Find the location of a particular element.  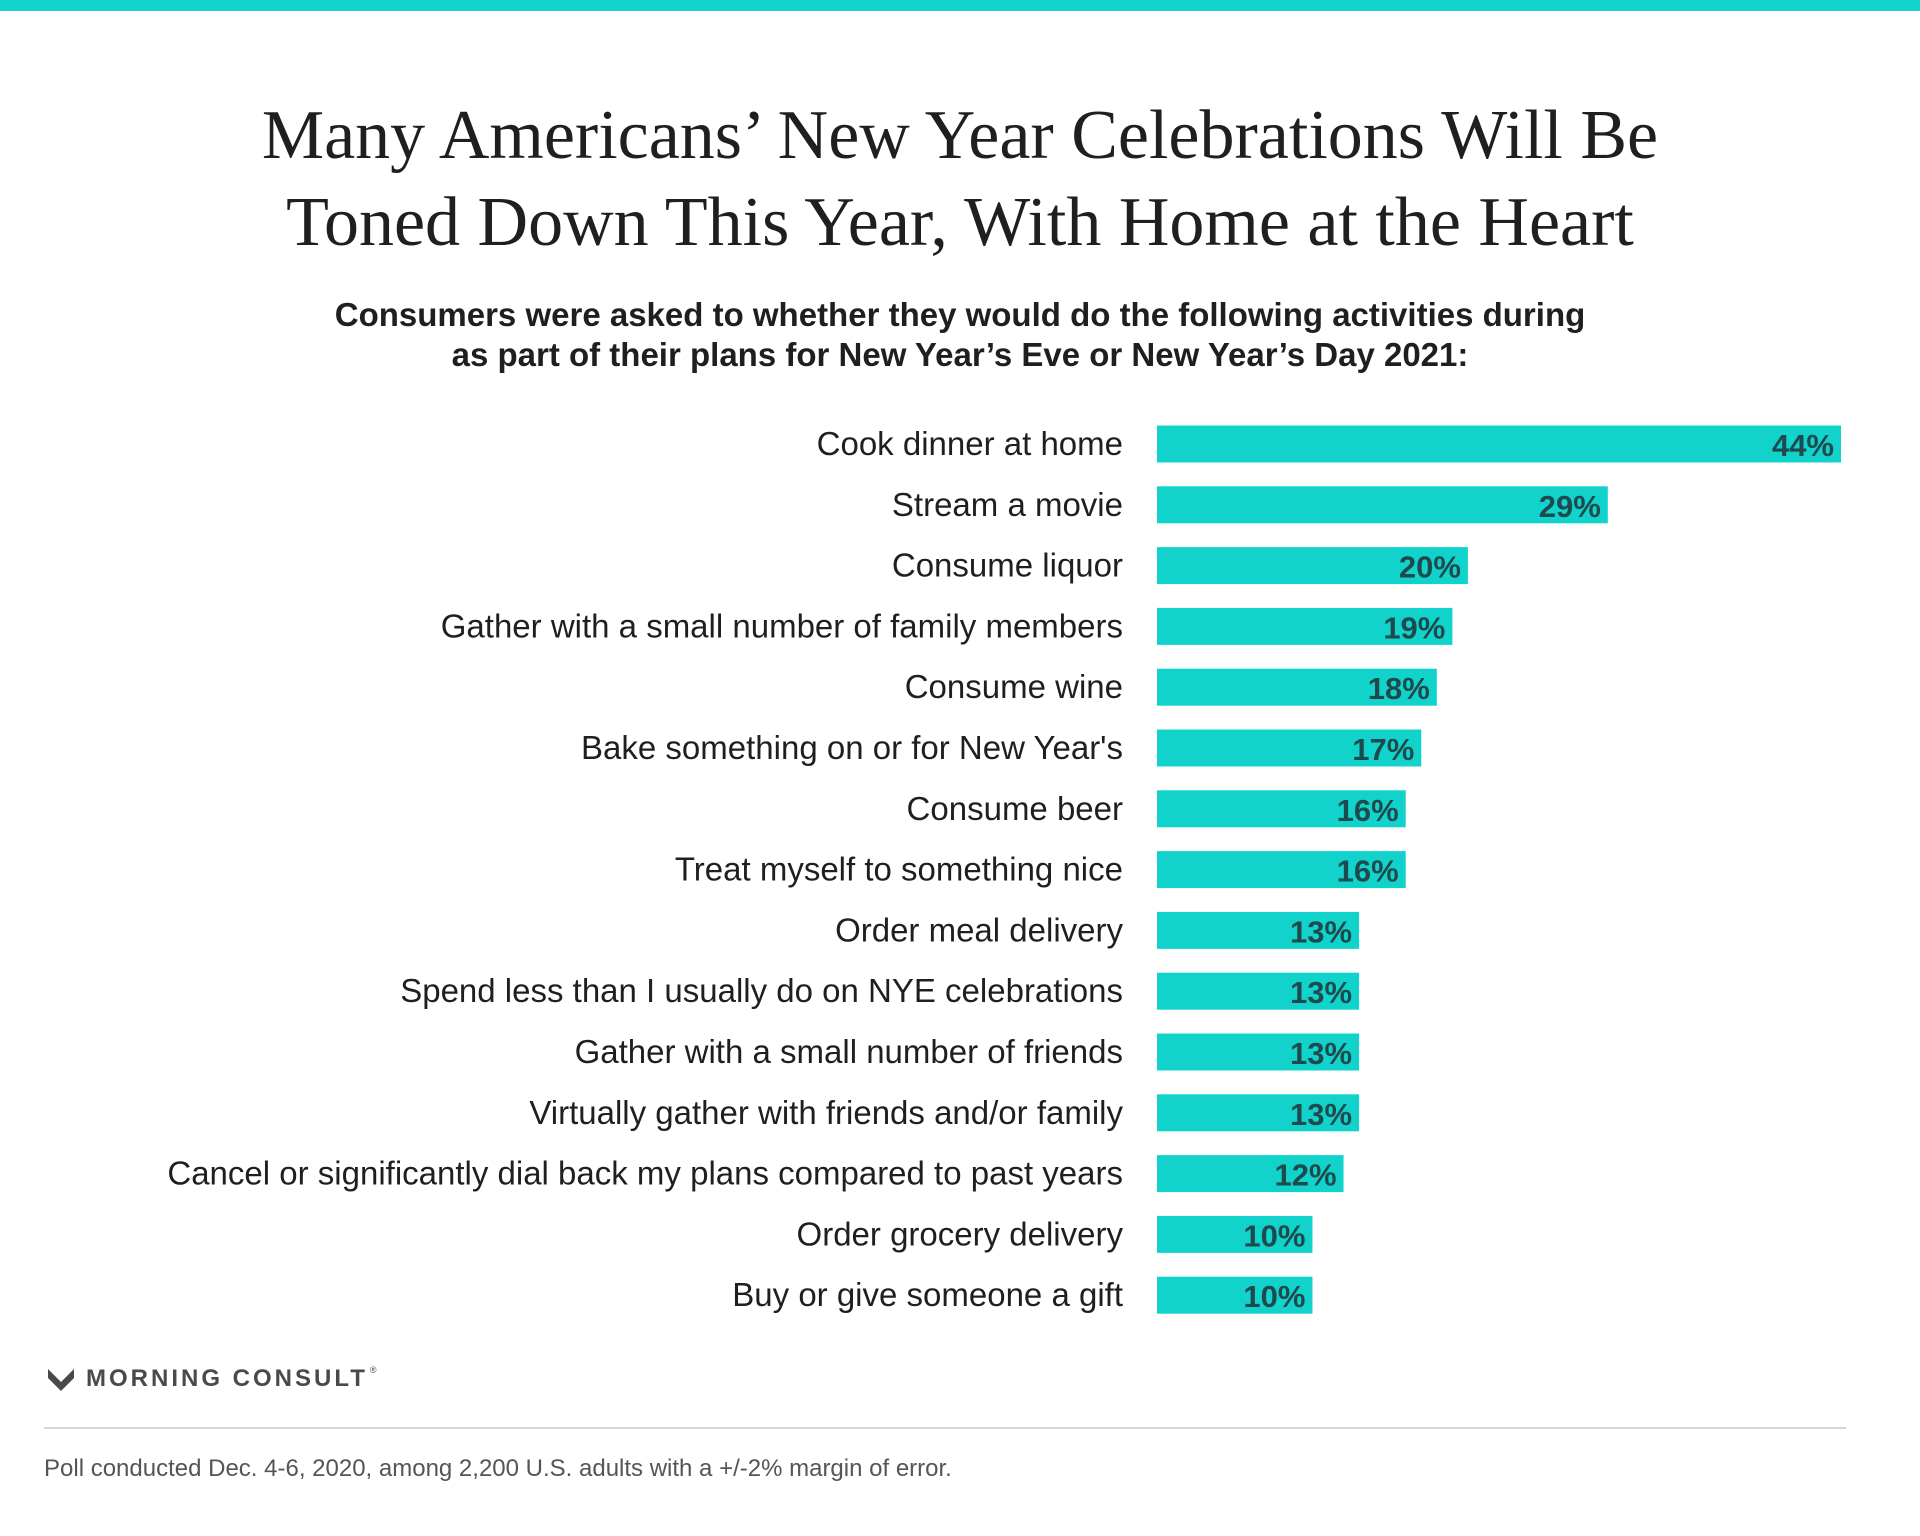

value-label: 44% is located at coordinates (1803, 445).